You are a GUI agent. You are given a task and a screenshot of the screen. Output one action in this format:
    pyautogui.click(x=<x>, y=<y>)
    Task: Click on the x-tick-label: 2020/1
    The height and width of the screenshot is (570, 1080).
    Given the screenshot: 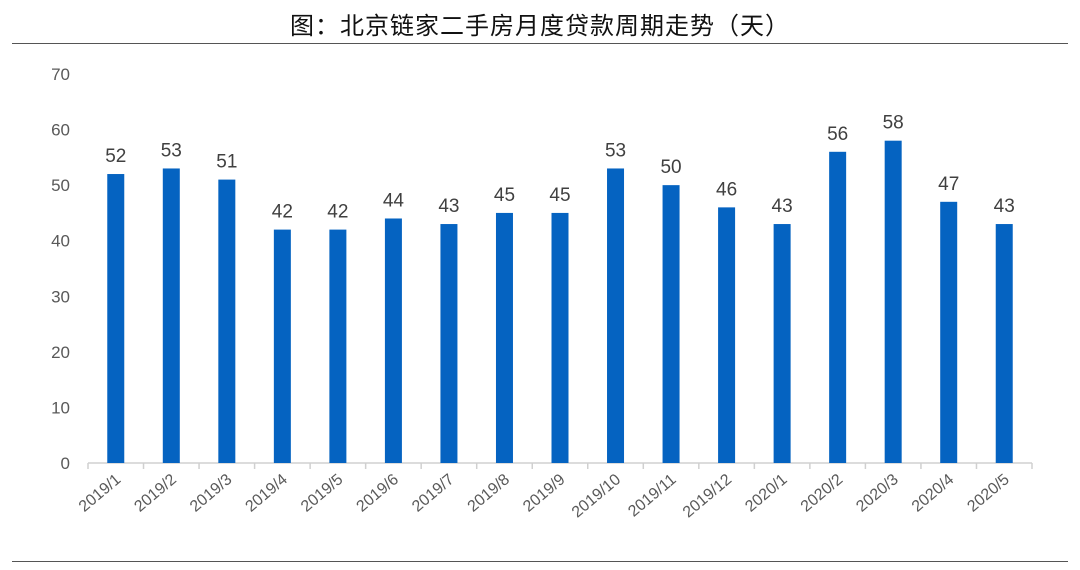 What is the action you would take?
    pyautogui.click(x=766, y=493)
    